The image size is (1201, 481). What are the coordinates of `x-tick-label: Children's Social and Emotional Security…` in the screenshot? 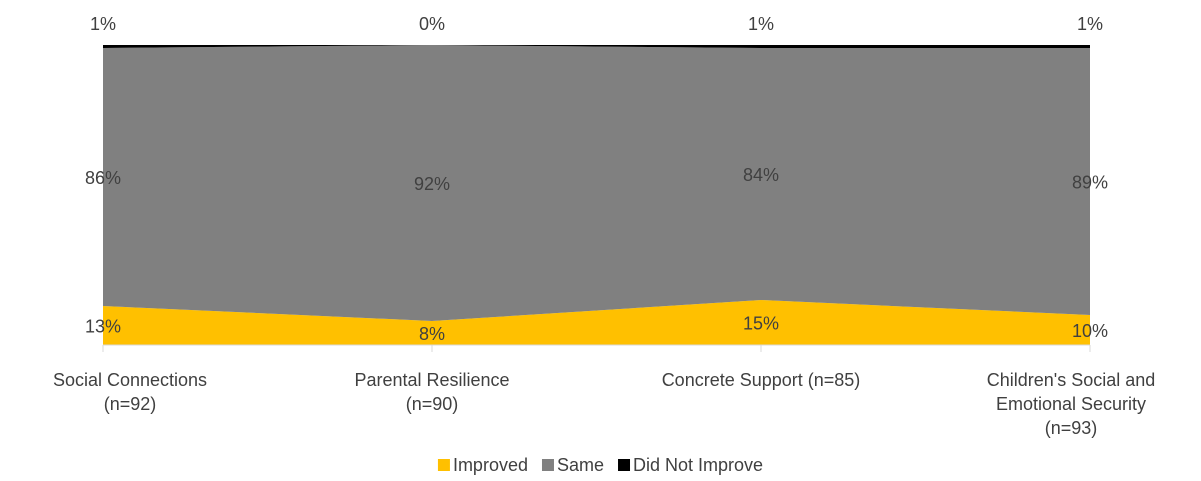 It's located at (1071, 404).